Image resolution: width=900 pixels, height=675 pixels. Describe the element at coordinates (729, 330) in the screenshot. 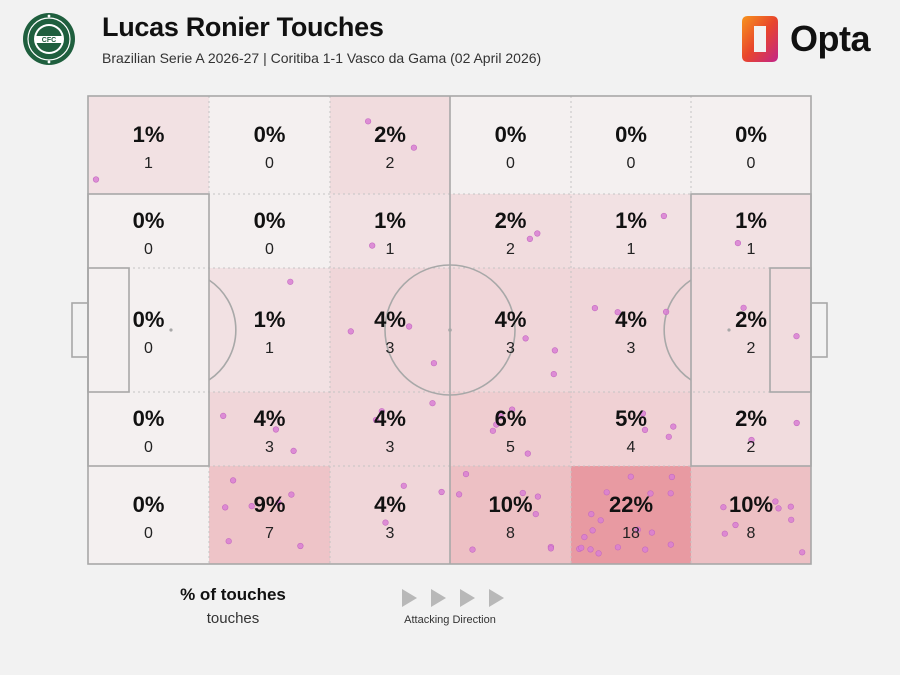

I see `right-penalty-spot` at that location.